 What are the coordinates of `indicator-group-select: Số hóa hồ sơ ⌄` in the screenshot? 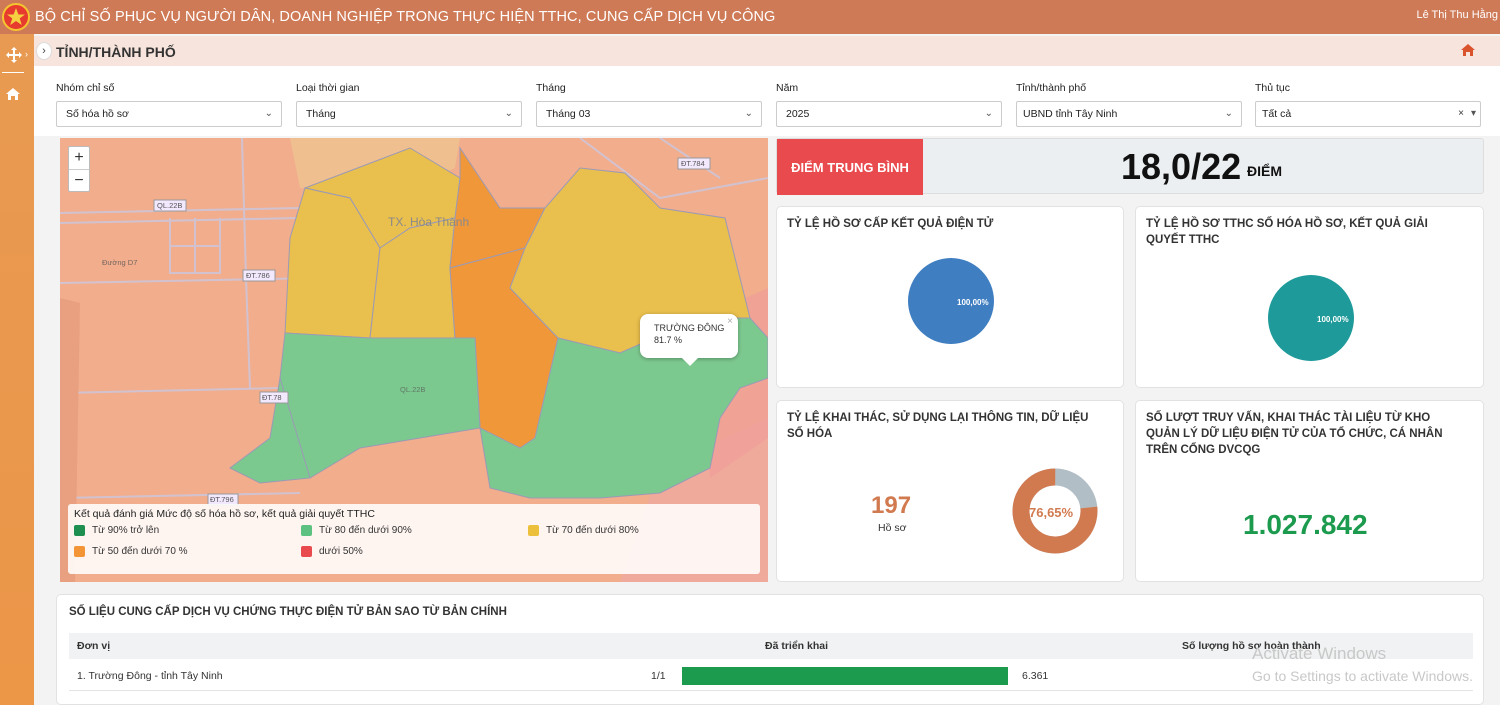 It's located at (169, 114).